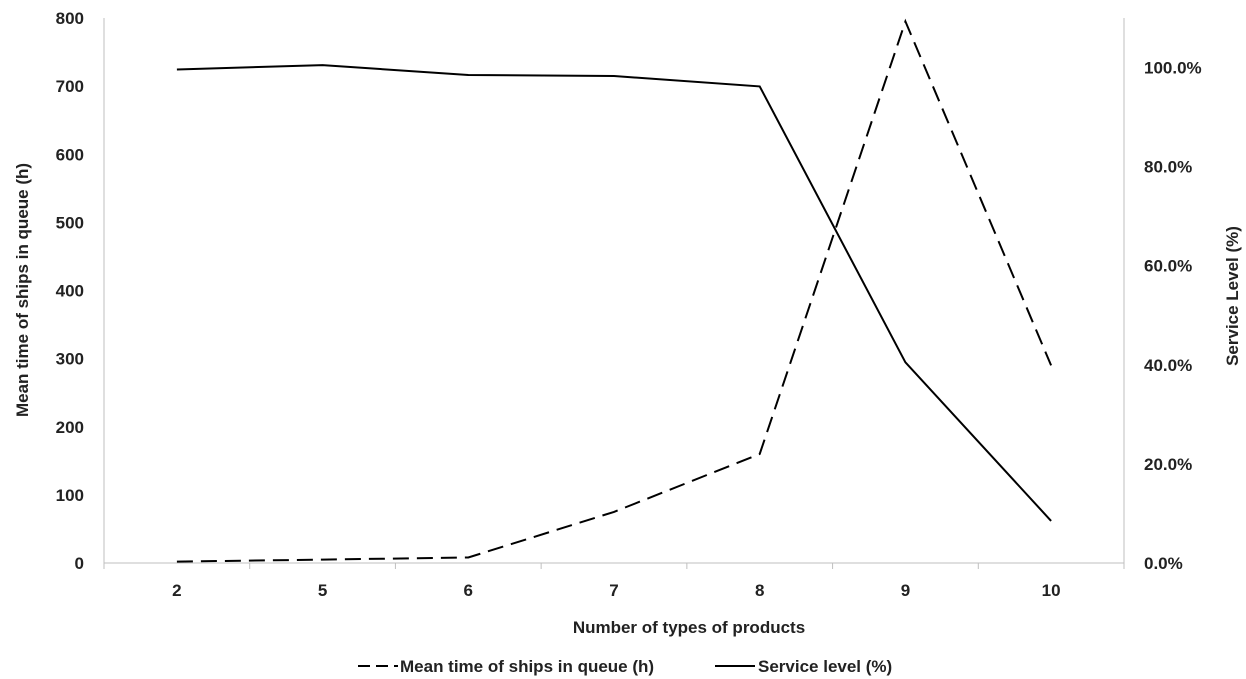  What do you see at coordinates (1051, 590) in the screenshot?
I see `x-tick-label: 10` at bounding box center [1051, 590].